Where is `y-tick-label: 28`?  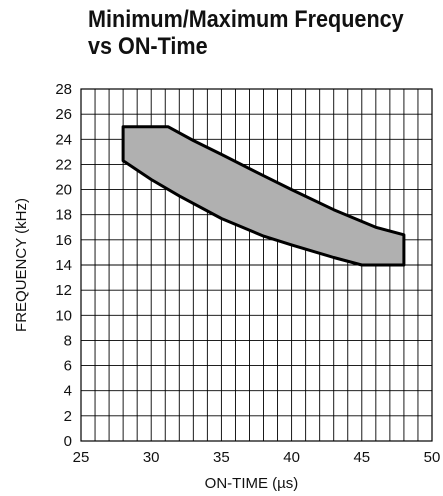 y-tick-label: 28 is located at coordinates (63, 89).